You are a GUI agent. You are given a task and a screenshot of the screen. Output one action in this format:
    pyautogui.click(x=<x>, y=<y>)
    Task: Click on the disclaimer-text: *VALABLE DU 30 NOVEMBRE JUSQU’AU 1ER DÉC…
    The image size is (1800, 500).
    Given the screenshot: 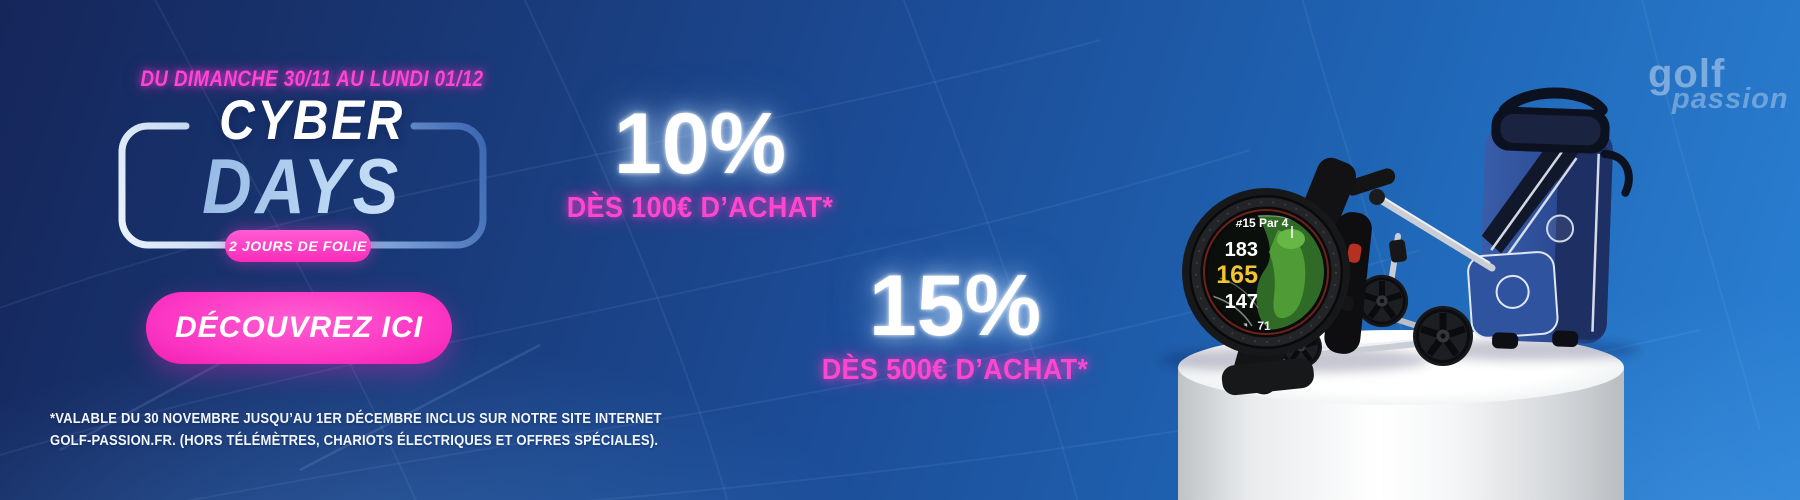 What is the action you would take?
    pyautogui.click(x=356, y=430)
    